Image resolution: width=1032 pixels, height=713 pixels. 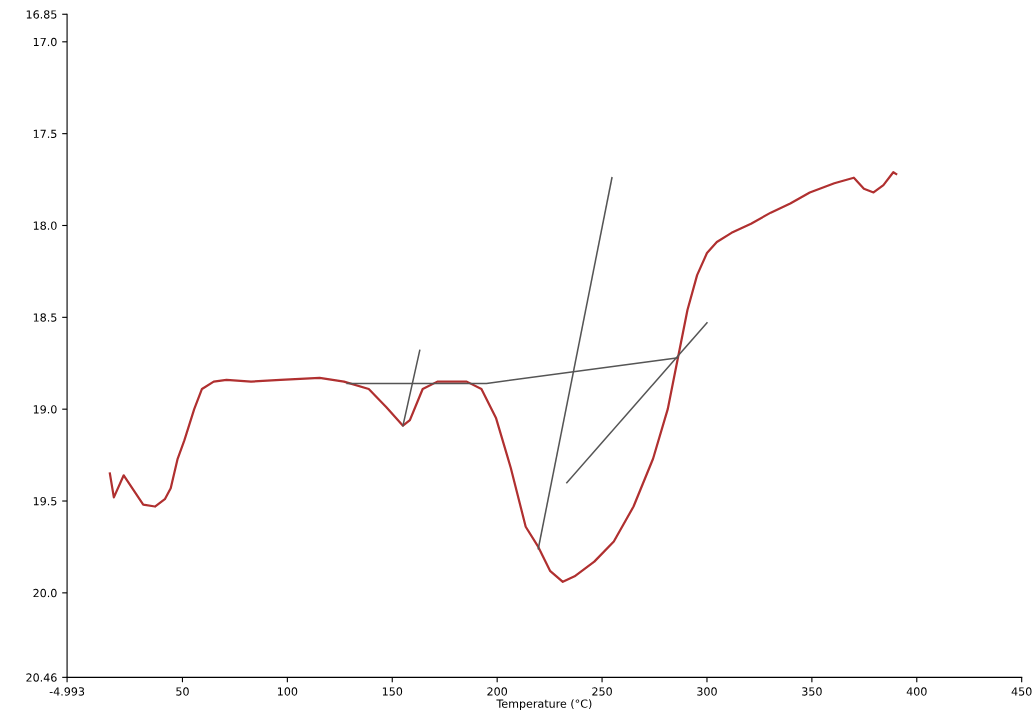 I want to click on x-axis-title: Temperature (°C), so click(x=544, y=704).